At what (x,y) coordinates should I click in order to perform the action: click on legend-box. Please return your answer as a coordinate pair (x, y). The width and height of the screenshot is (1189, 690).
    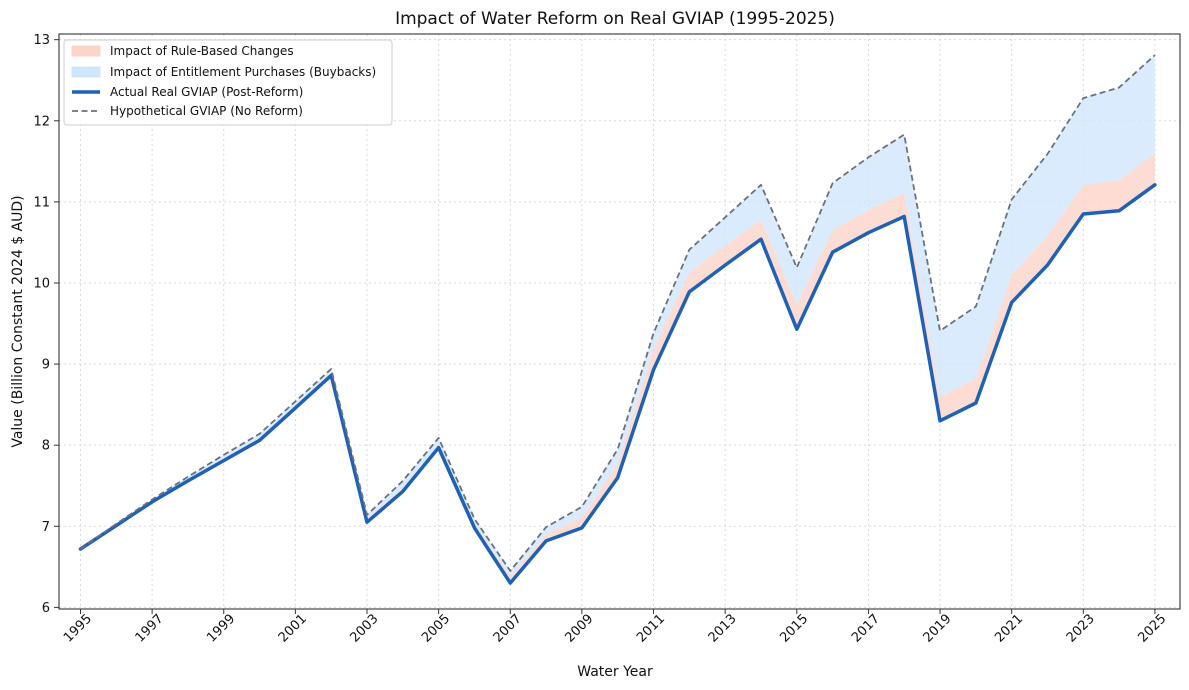
    Looking at the image, I should click on (228, 82).